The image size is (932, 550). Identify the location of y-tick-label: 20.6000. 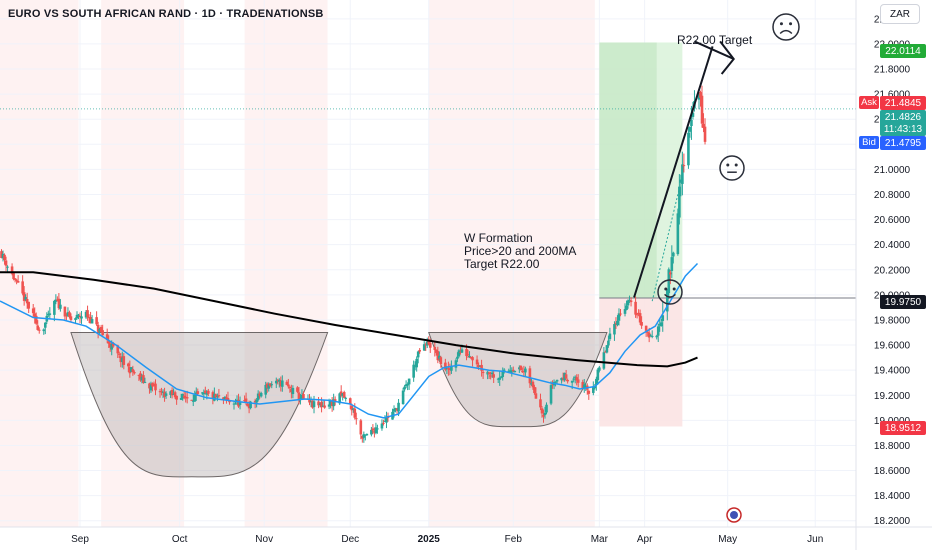
(892, 220).